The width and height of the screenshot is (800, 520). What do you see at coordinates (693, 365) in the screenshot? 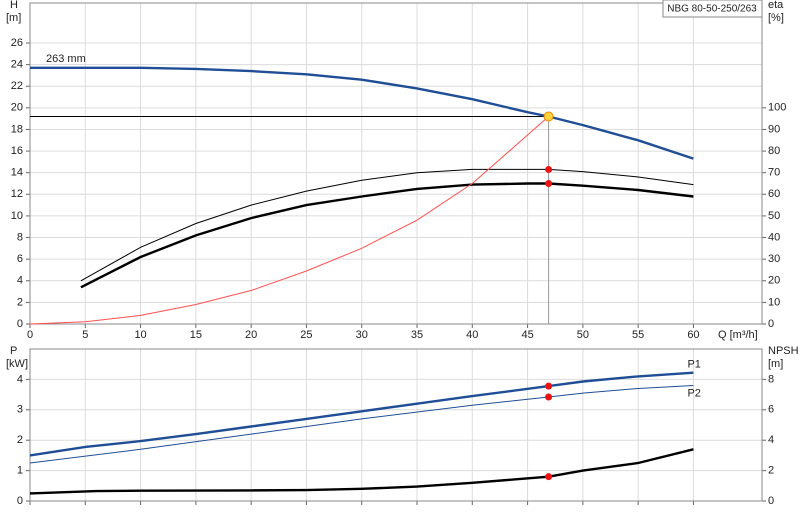
I see `curve-label: P1` at bounding box center [693, 365].